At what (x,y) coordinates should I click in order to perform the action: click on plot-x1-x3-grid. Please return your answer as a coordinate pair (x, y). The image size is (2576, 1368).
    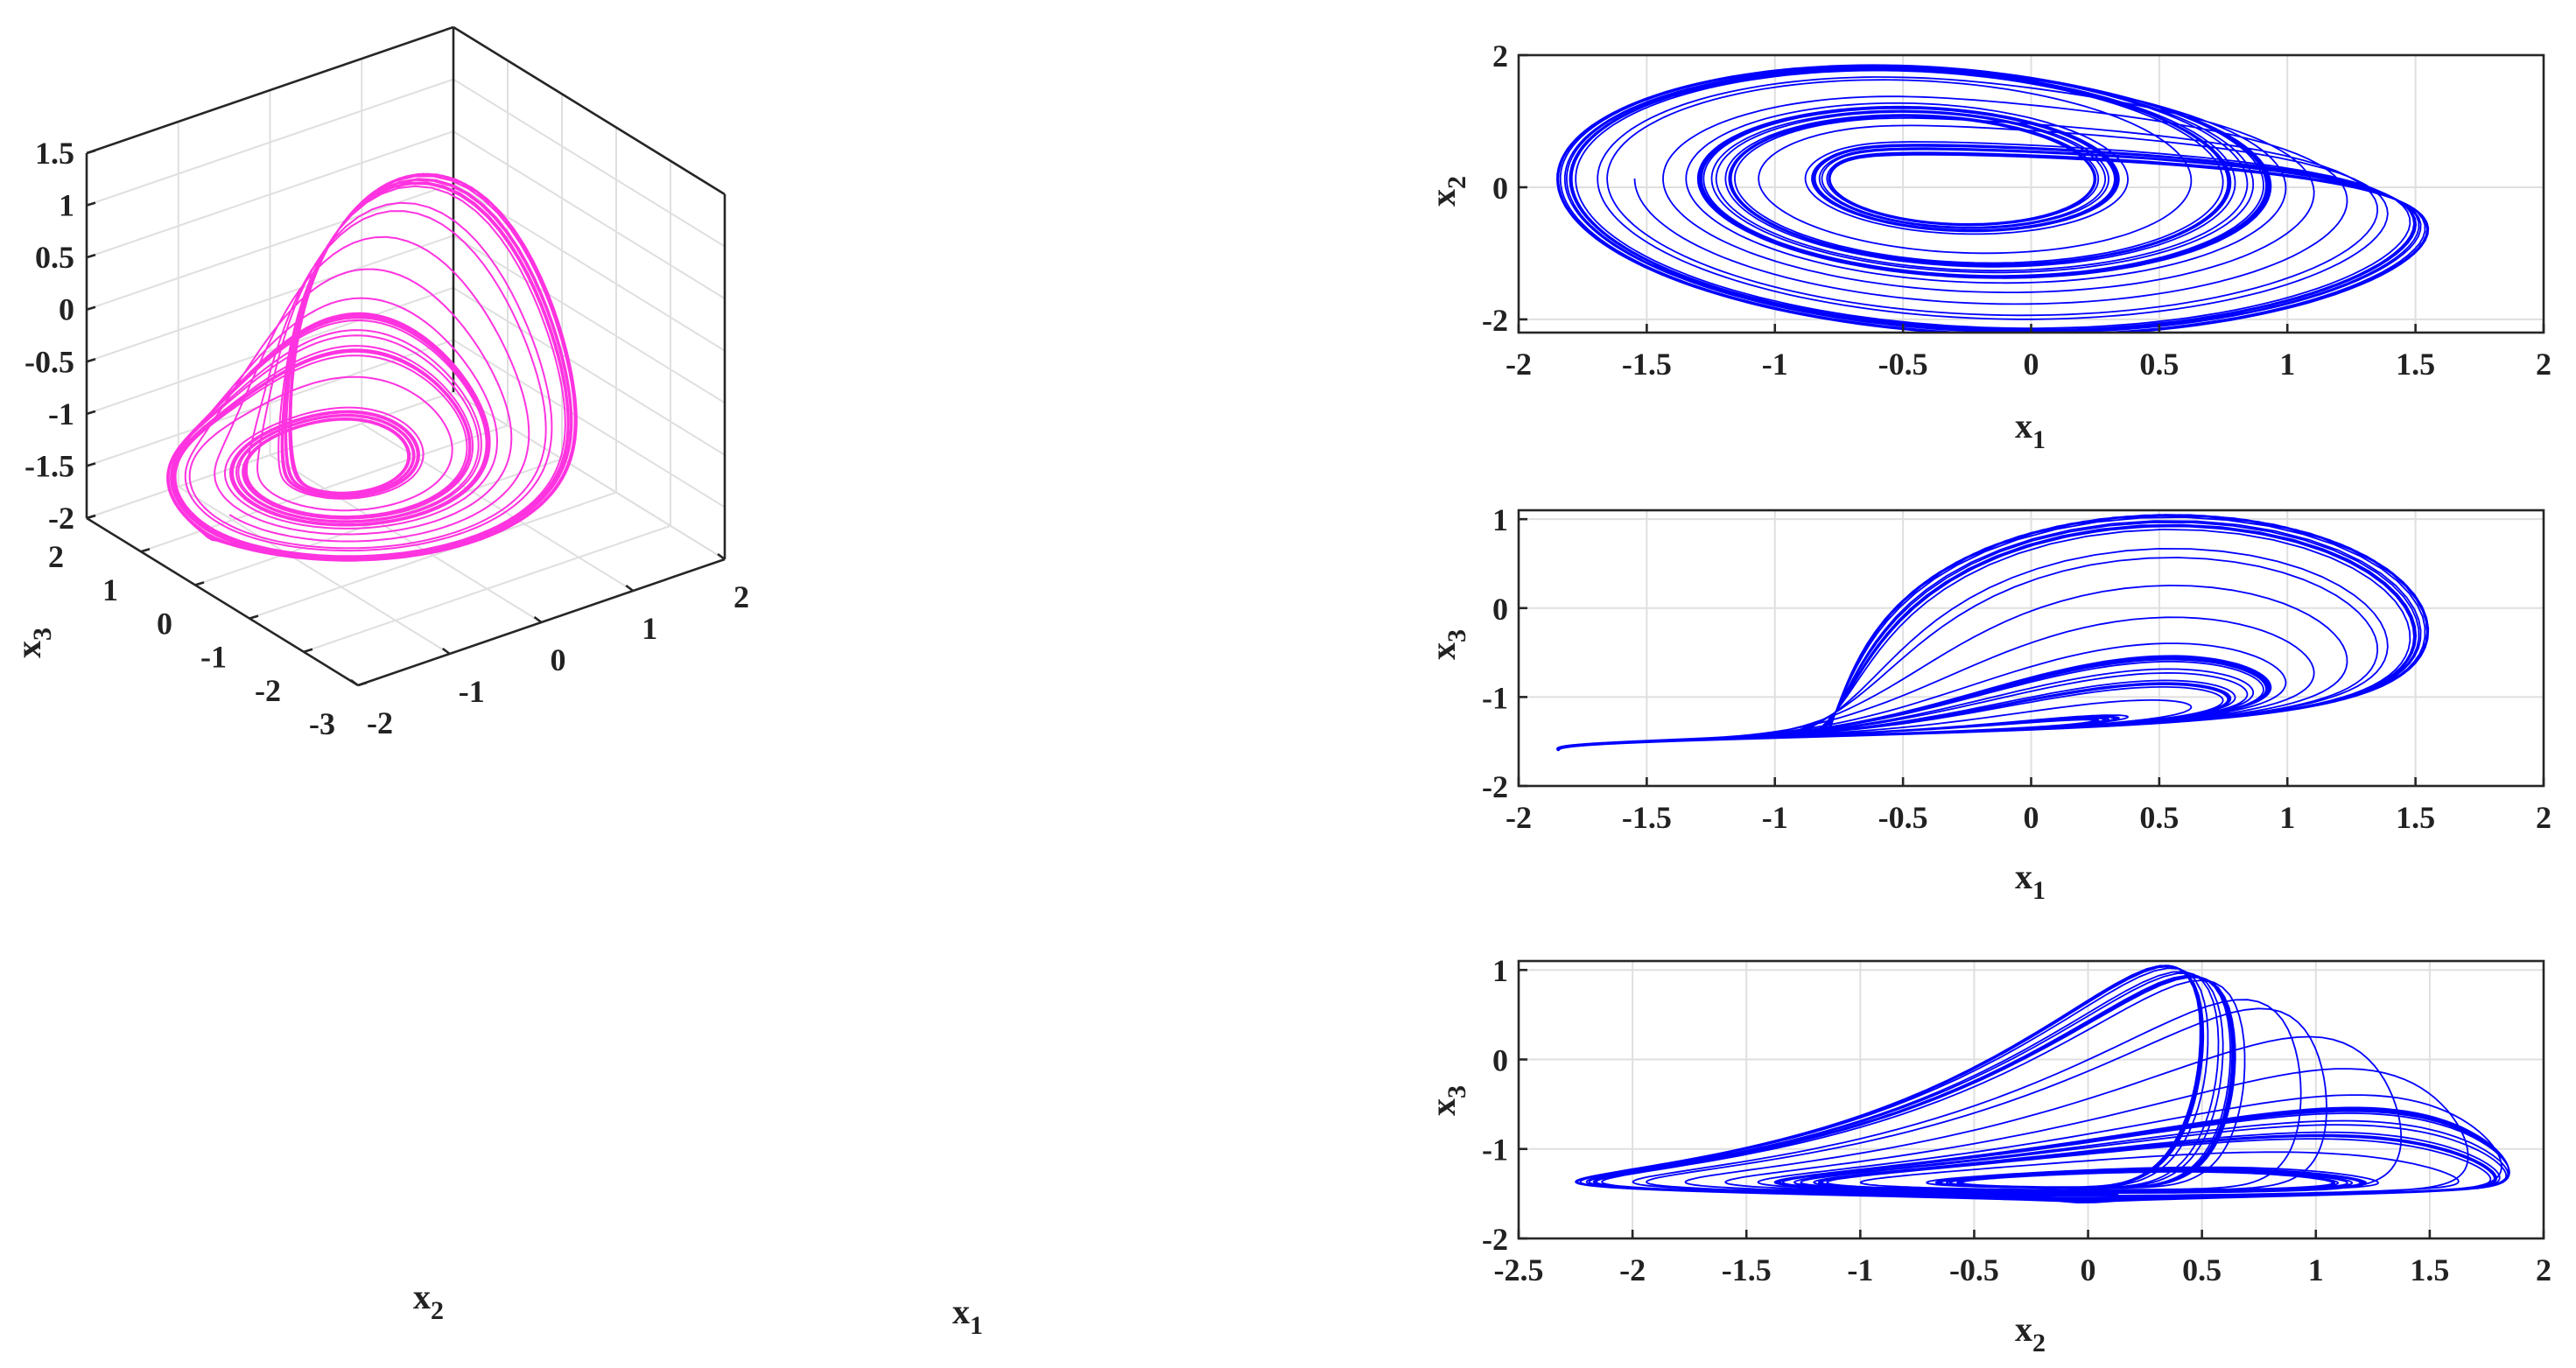
    Looking at the image, I should click on (2031, 648).